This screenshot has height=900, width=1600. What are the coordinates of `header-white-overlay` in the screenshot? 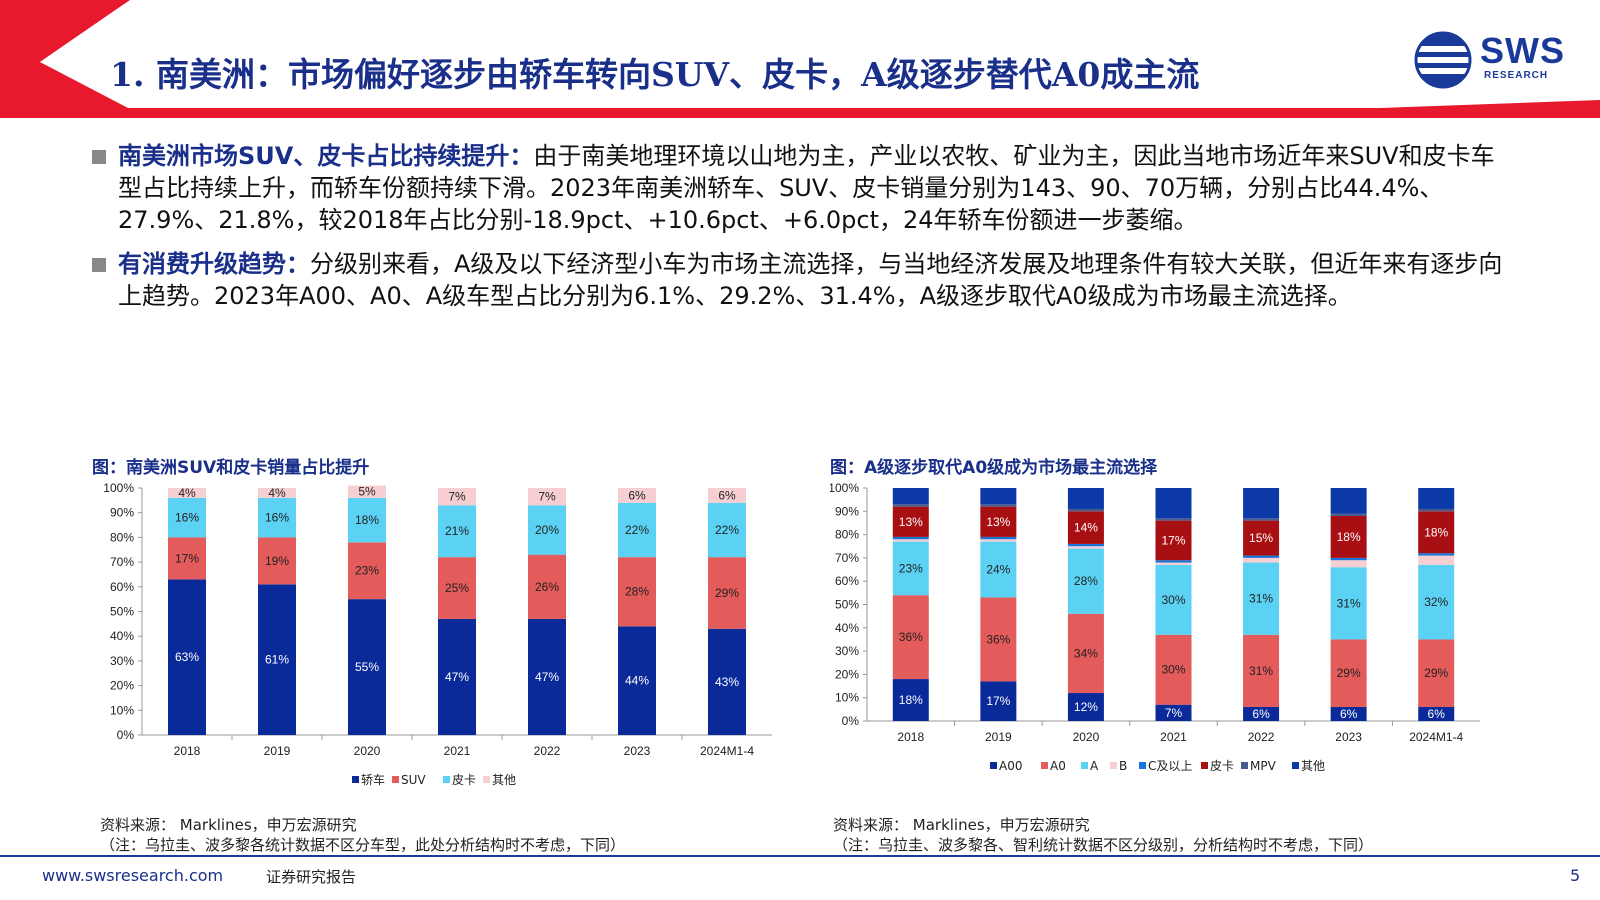 It's located at (800, 52).